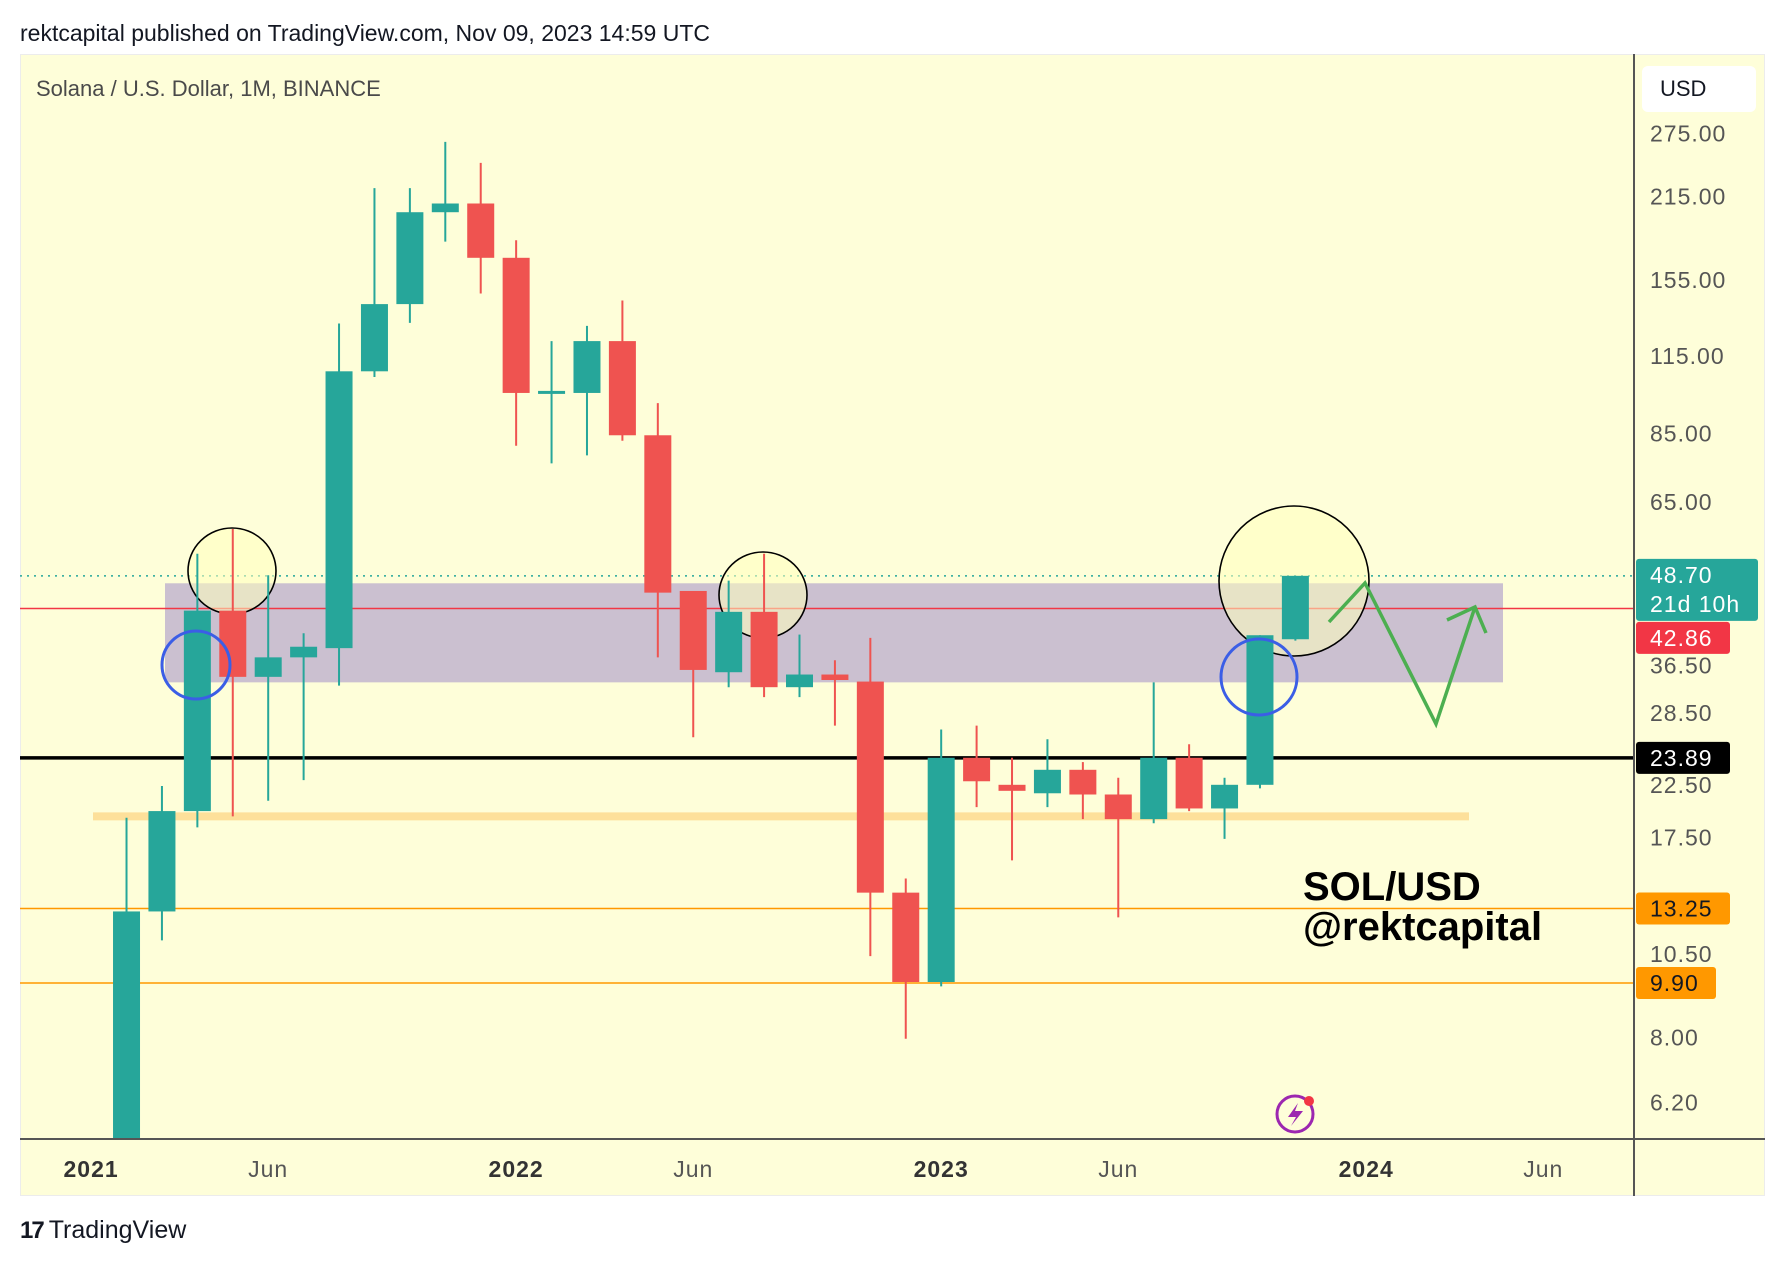 The image size is (1786, 1266). What do you see at coordinates (1681, 502) in the screenshot?
I see `price-tick-label: 65.00` at bounding box center [1681, 502].